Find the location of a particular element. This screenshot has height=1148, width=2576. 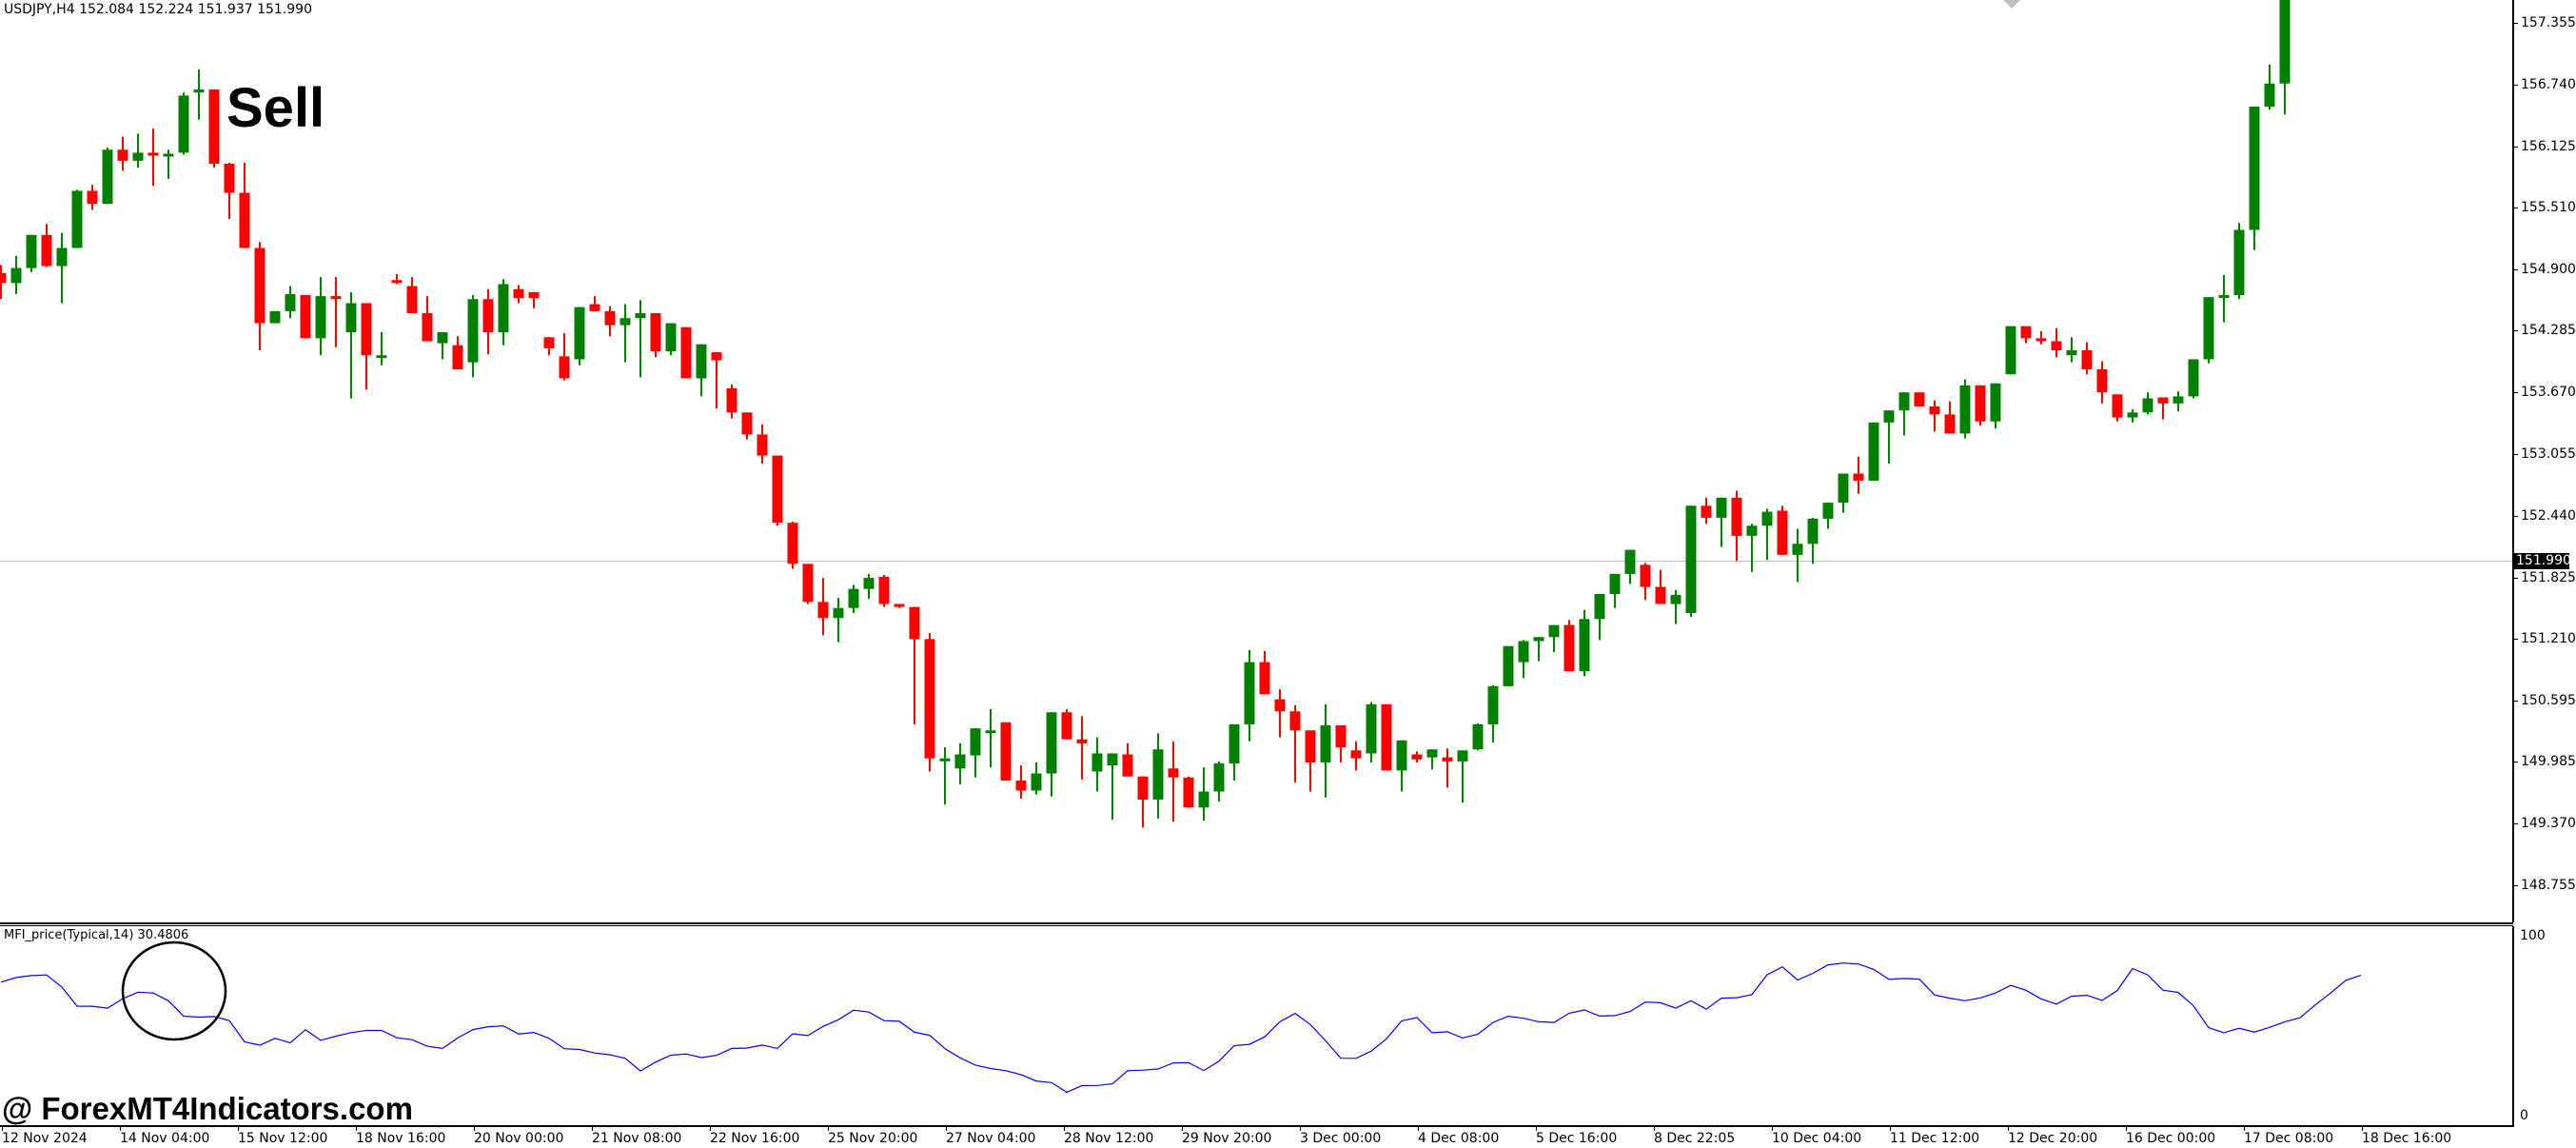

time-tick-label: 16 Dec 00:00 is located at coordinates (2171, 1138).